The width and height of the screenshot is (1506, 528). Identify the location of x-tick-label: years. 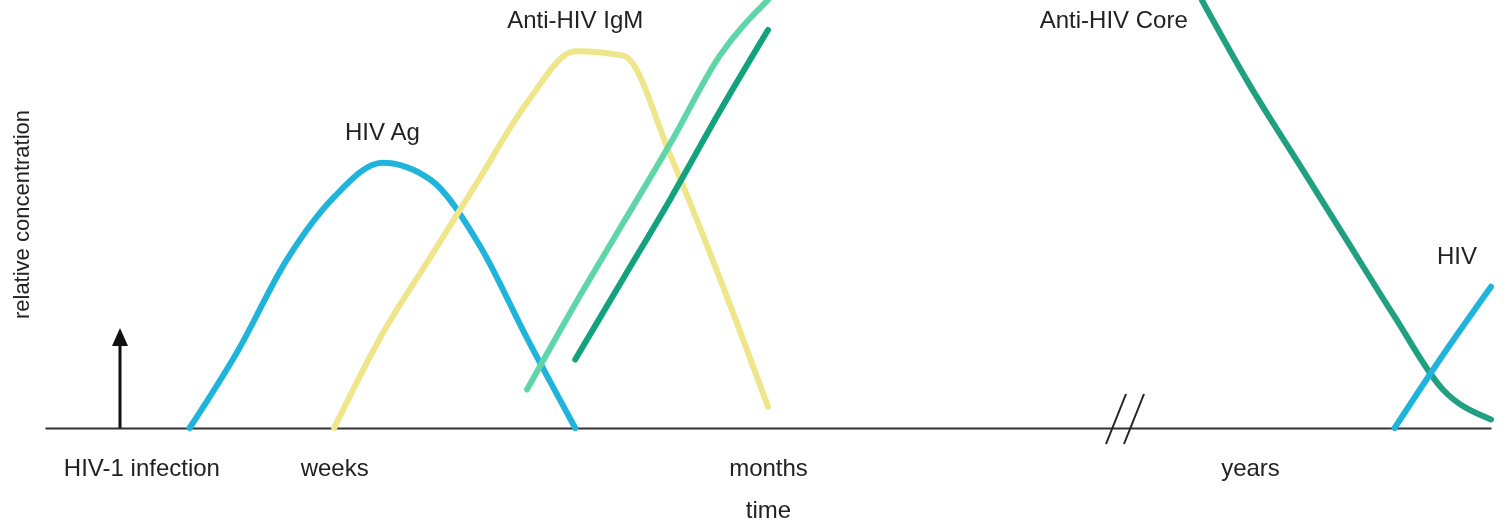
(1250, 467).